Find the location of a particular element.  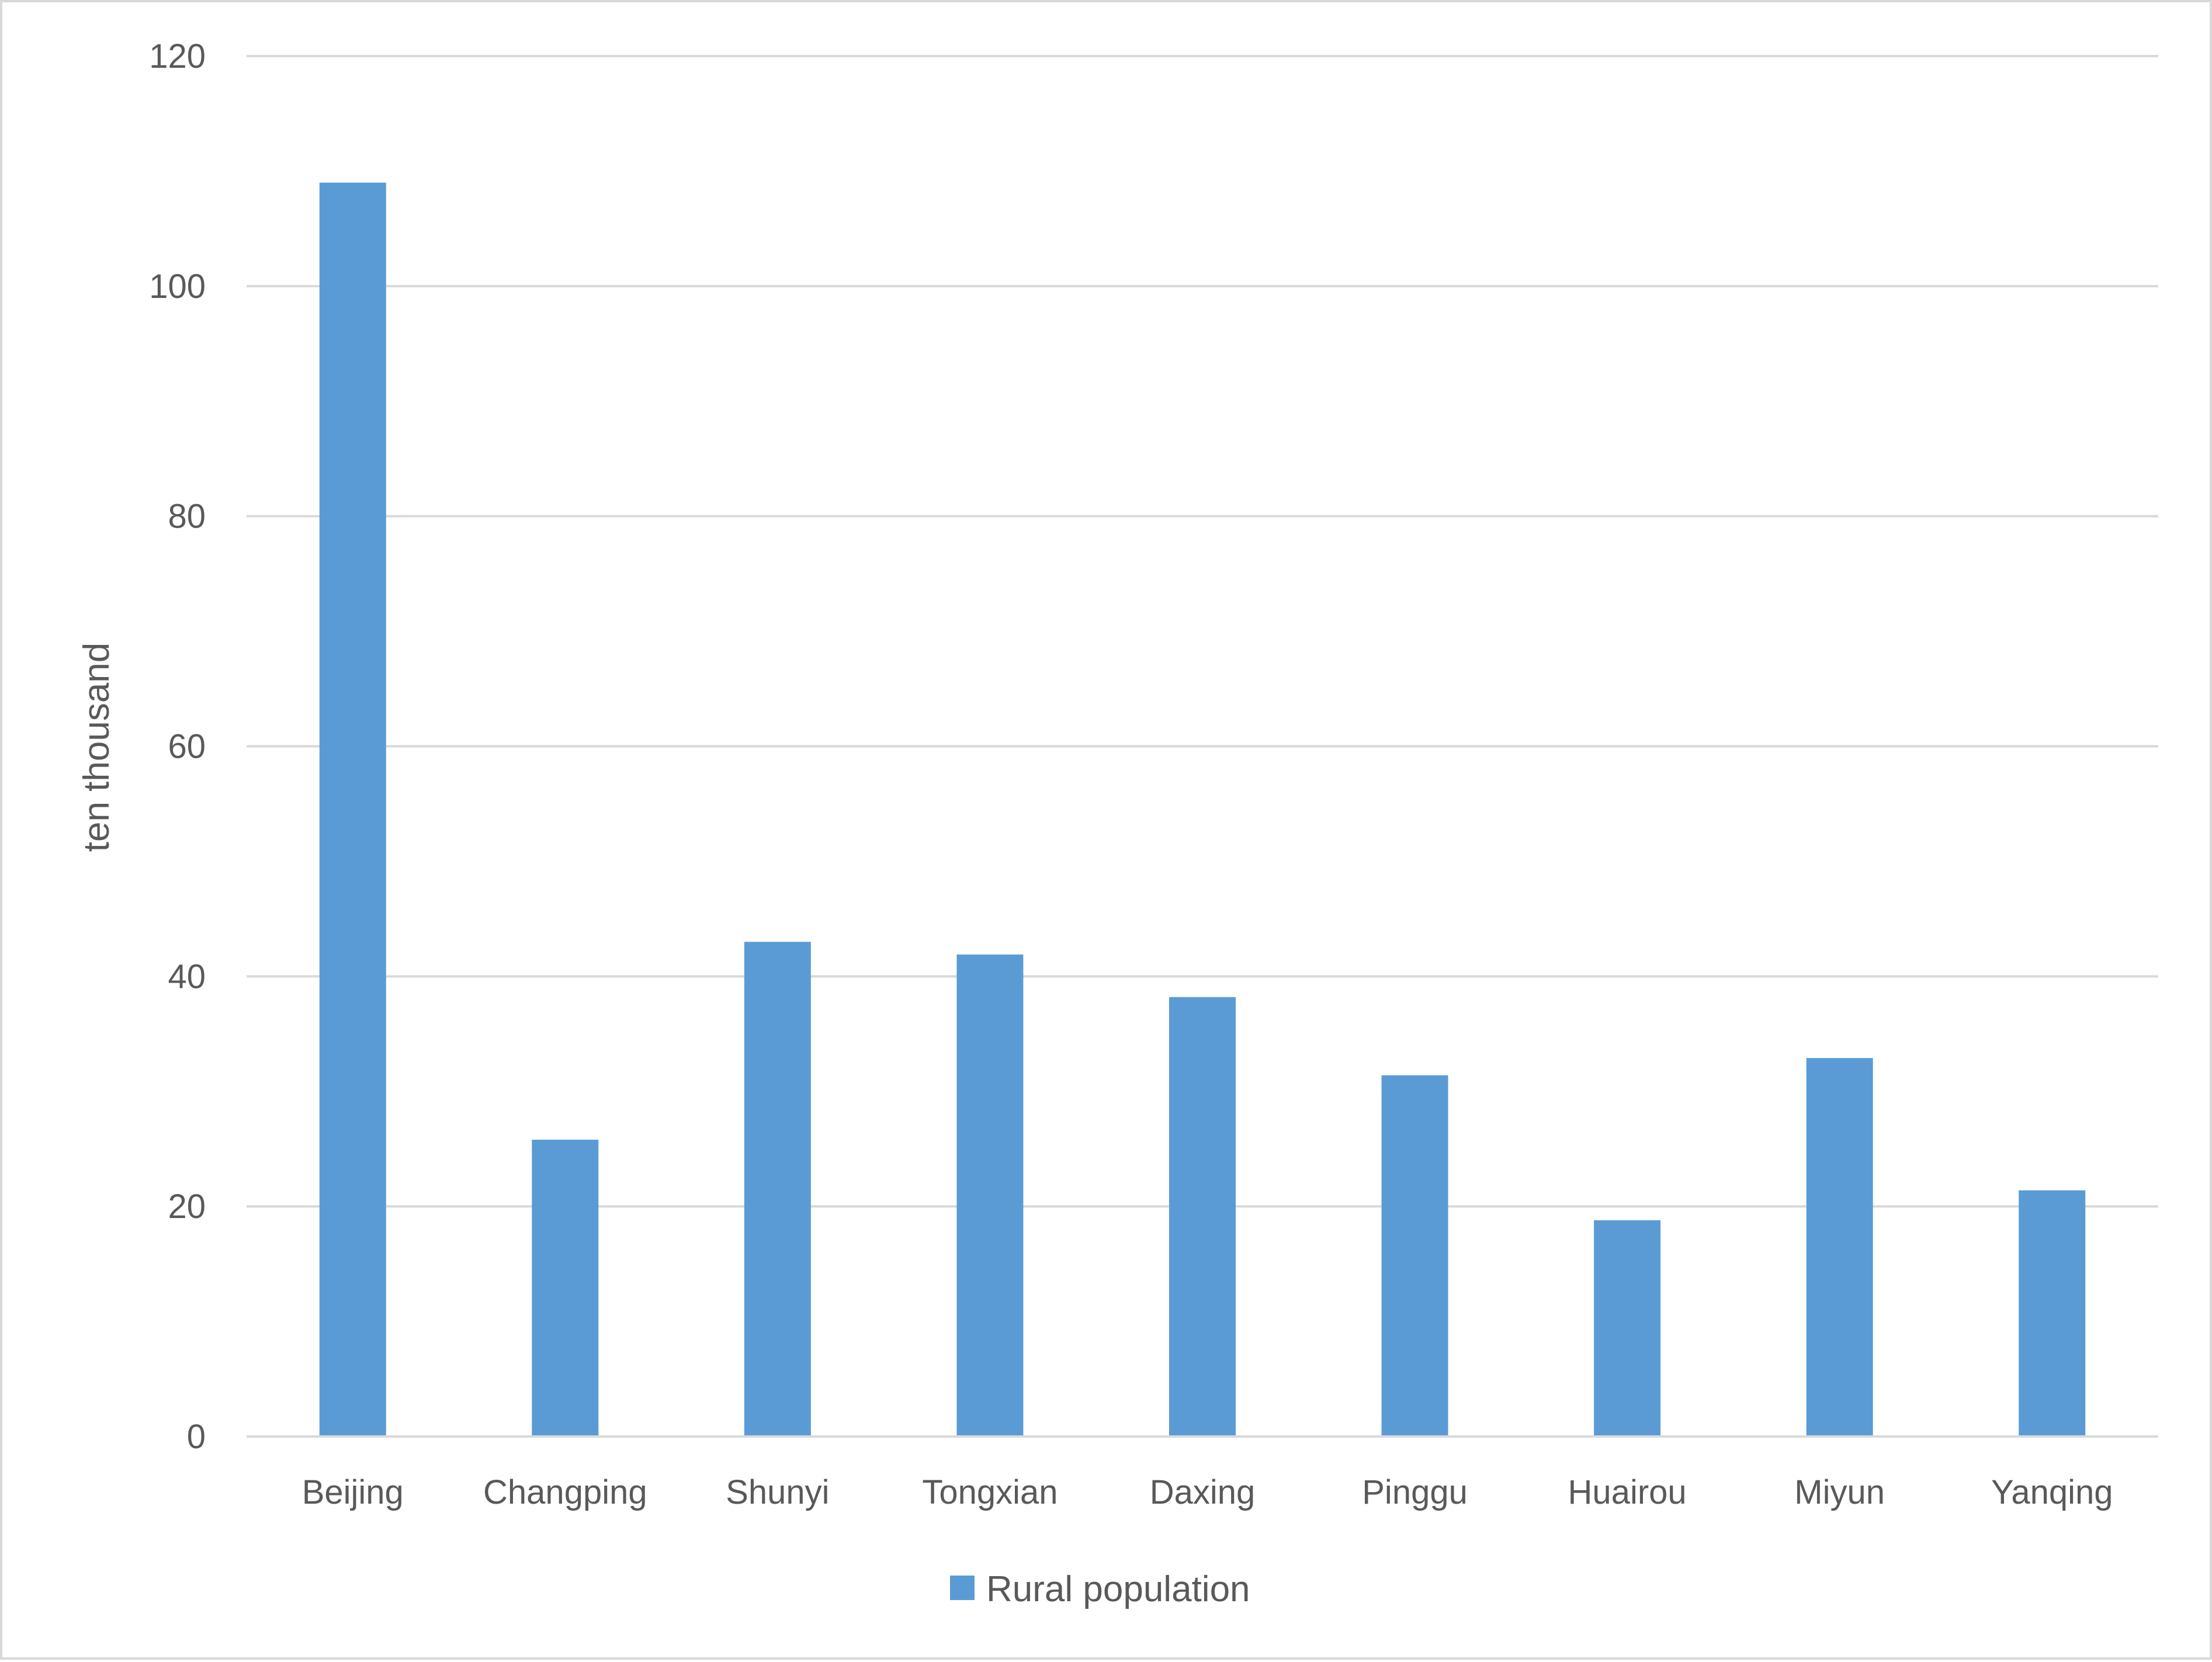

legend-swatch is located at coordinates (962, 1588).